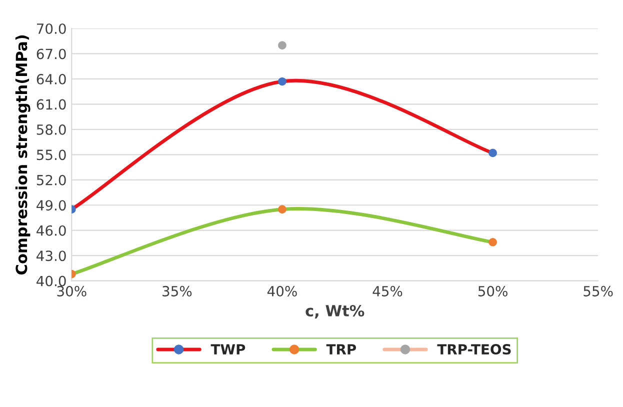 Image resolution: width=623 pixels, height=407 pixels. What do you see at coordinates (51, 54) in the screenshot?
I see `y-tick-label: 67.0` at bounding box center [51, 54].